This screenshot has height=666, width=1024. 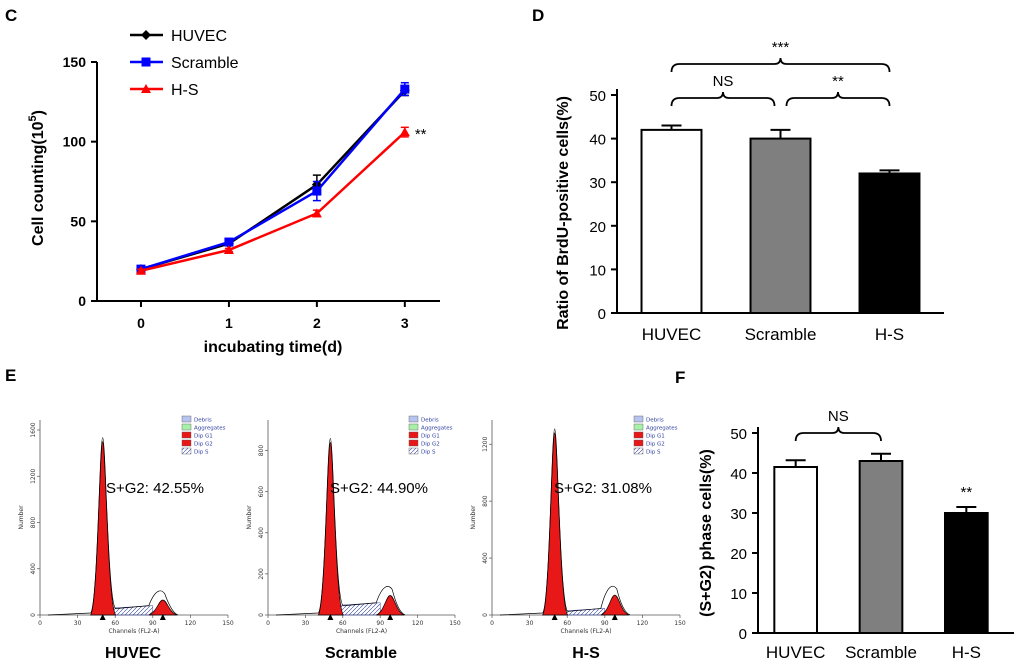 I want to click on panel-d-significance-label: NS, so click(x=723, y=81).